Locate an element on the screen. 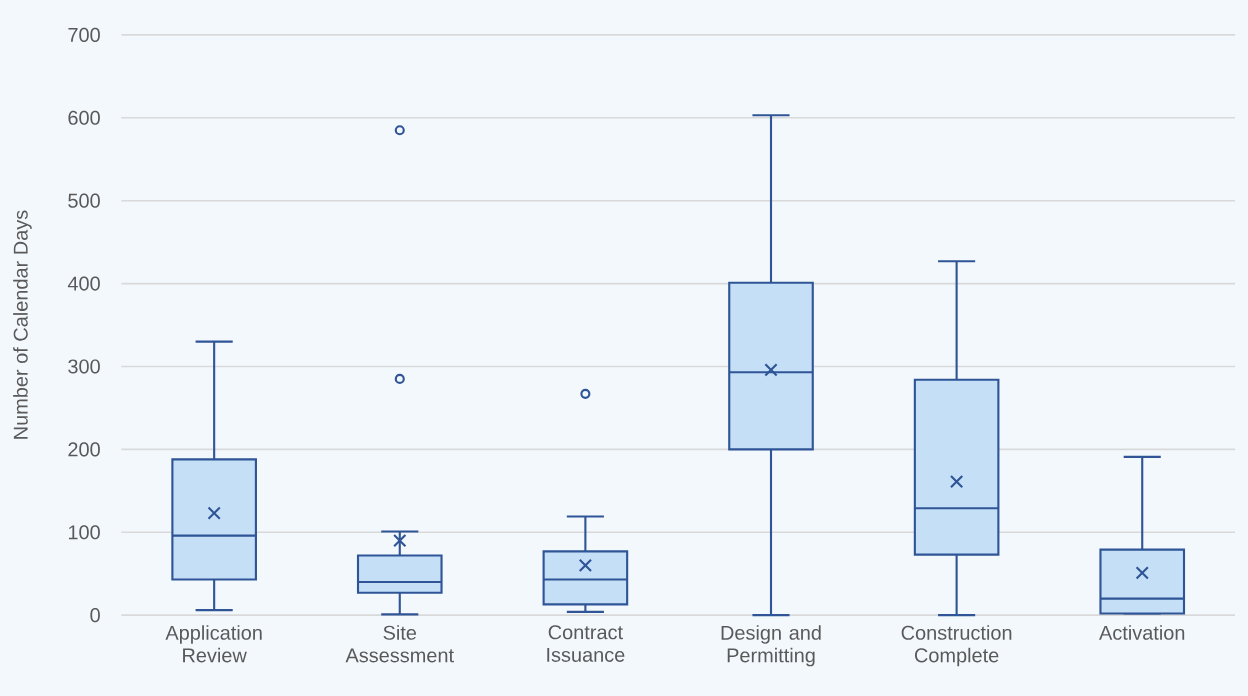  x-tick-label: Construction Complete is located at coordinates (956, 646).